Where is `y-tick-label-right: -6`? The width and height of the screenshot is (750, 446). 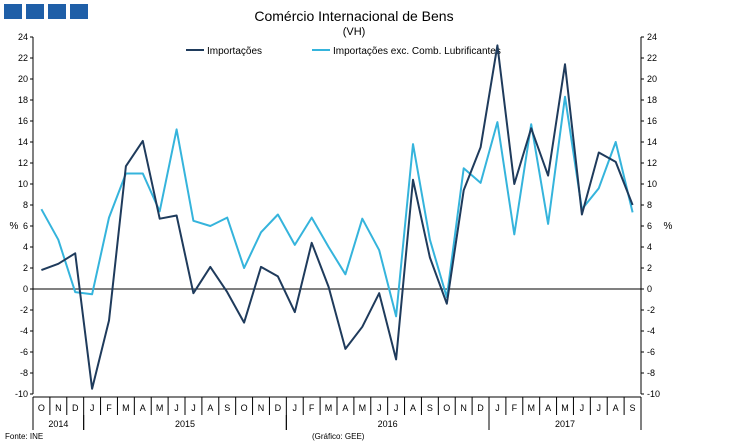 y-tick-label-right: -6 is located at coordinates (651, 352).